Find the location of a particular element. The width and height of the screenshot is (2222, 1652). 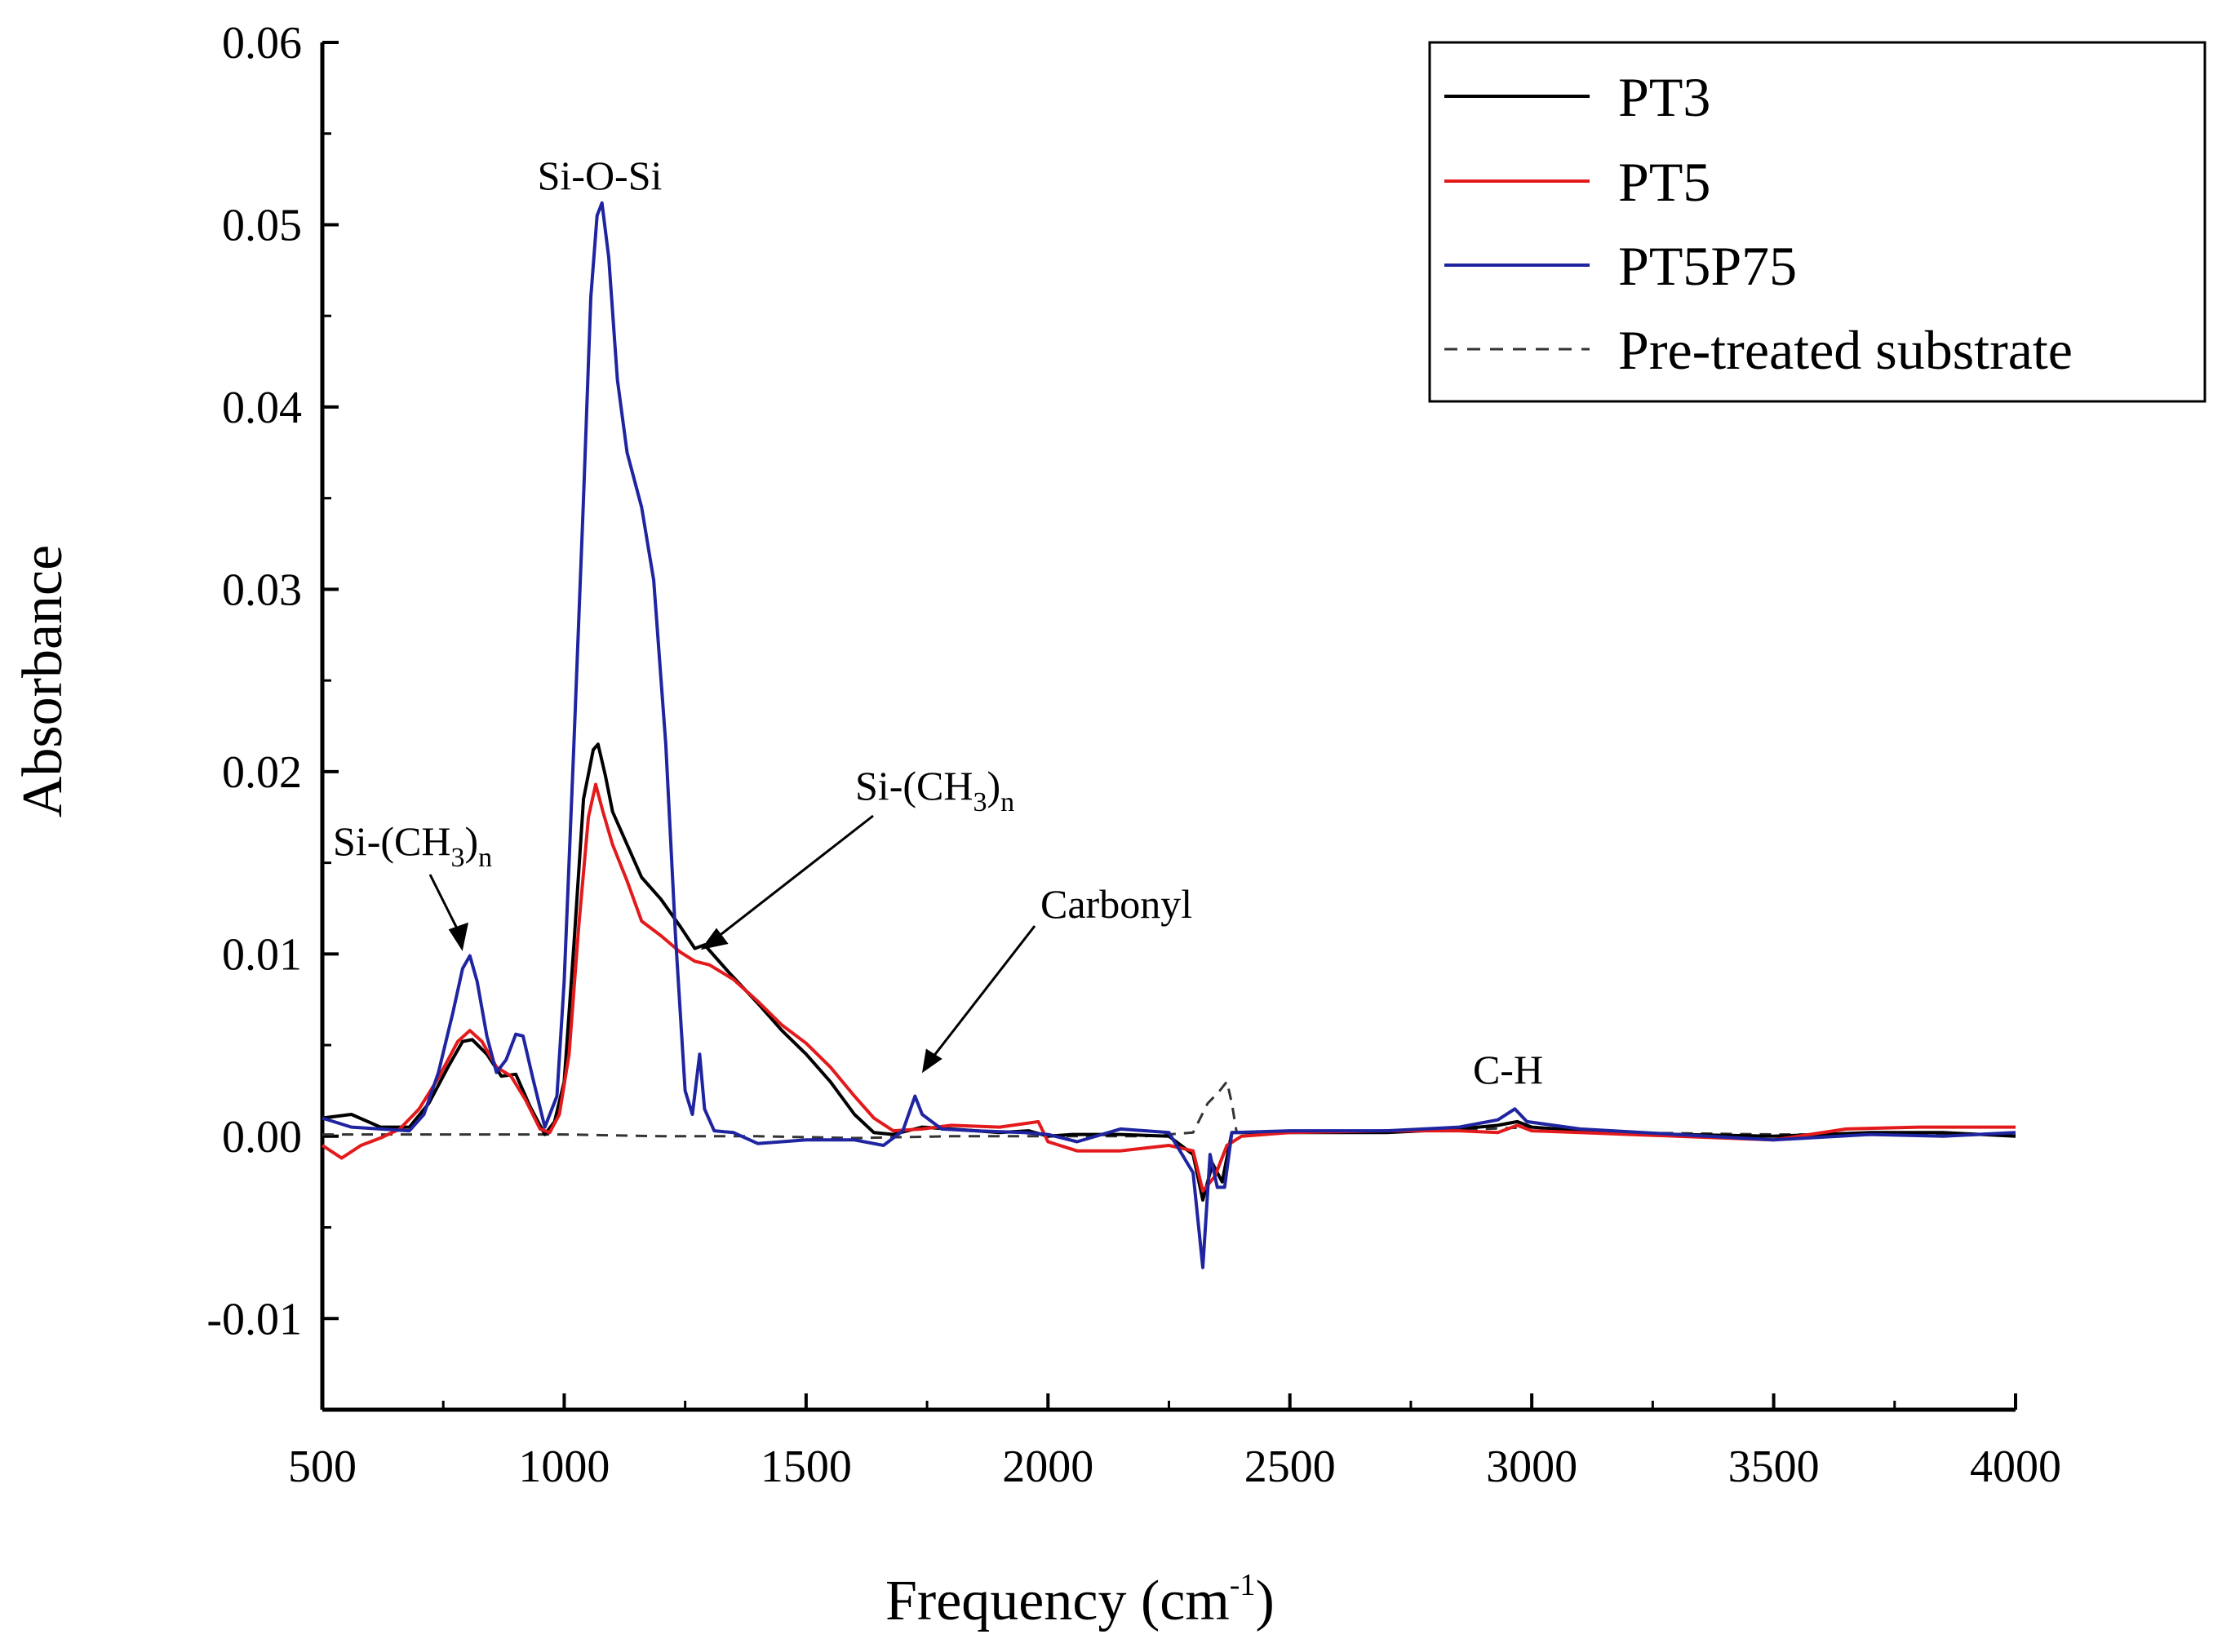

arrow-carbonyl-head is located at coordinates (931, 1061).